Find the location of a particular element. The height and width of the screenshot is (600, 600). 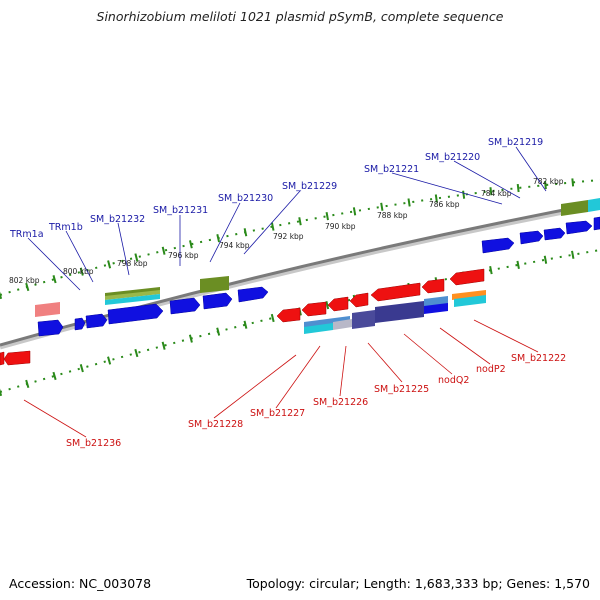

cog-bar-pink is located at coordinates (47, 309).